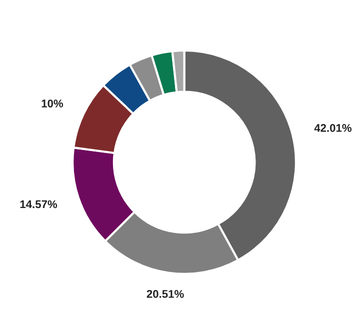  I want to click on data-label: 10%, so click(53, 104).